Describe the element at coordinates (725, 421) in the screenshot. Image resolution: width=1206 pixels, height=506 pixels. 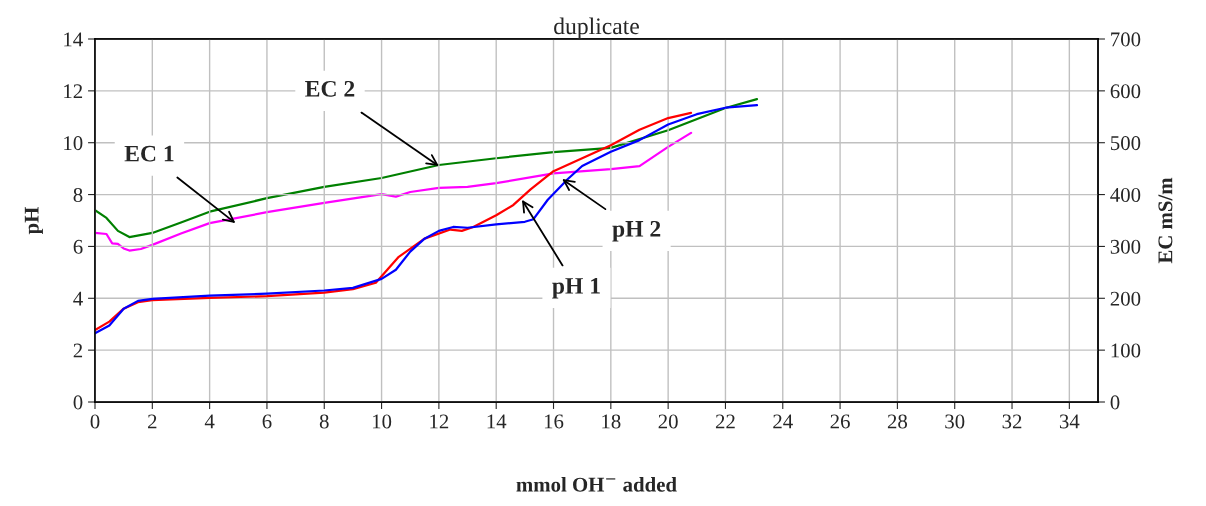
I see `x-tick-label: 22` at that location.